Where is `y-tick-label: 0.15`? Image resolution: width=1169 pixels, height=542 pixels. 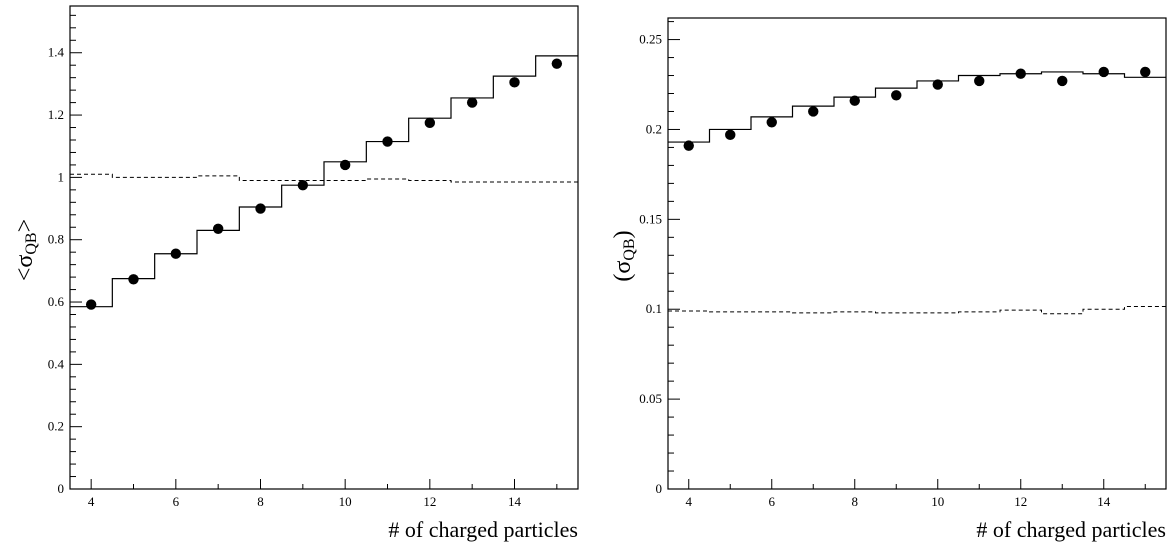
y-tick-label: 0.15 is located at coordinates (650, 218).